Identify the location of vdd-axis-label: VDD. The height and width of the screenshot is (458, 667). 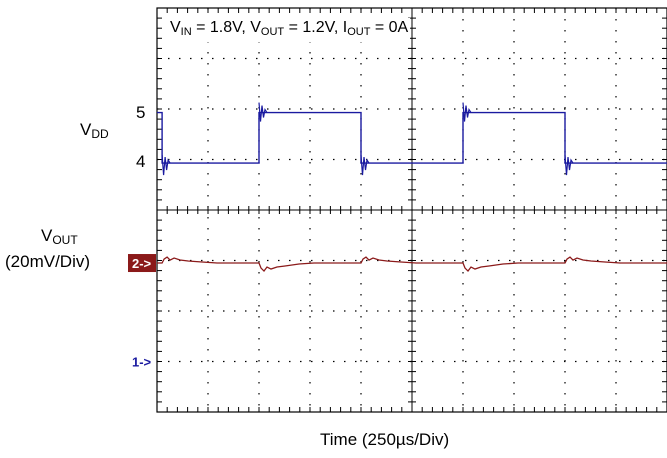
(94, 130).